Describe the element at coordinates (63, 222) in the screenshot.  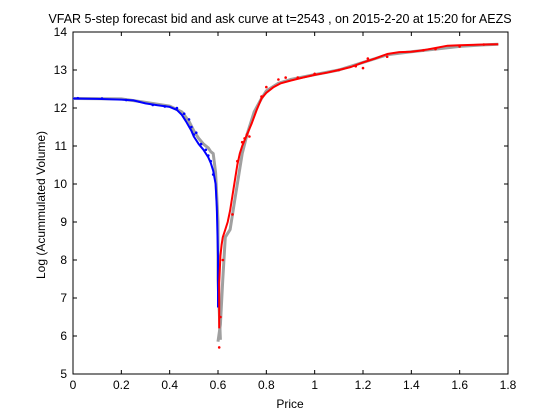
I see `y-tick-label: 9` at that location.